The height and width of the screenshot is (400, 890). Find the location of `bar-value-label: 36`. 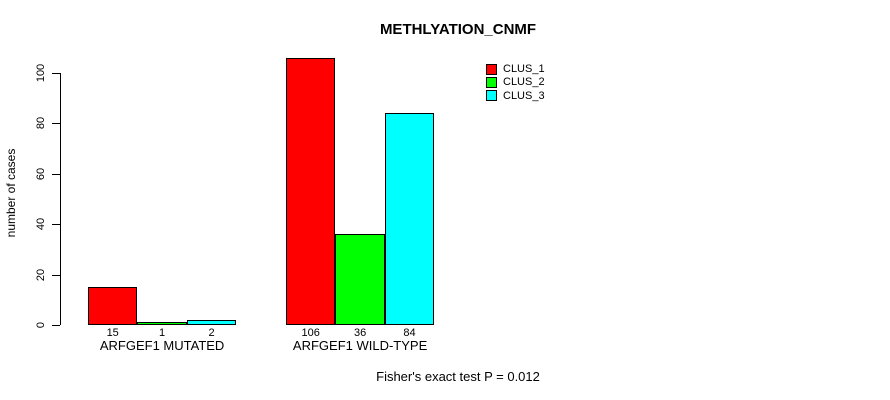

bar-value-label: 36 is located at coordinates (360, 333).